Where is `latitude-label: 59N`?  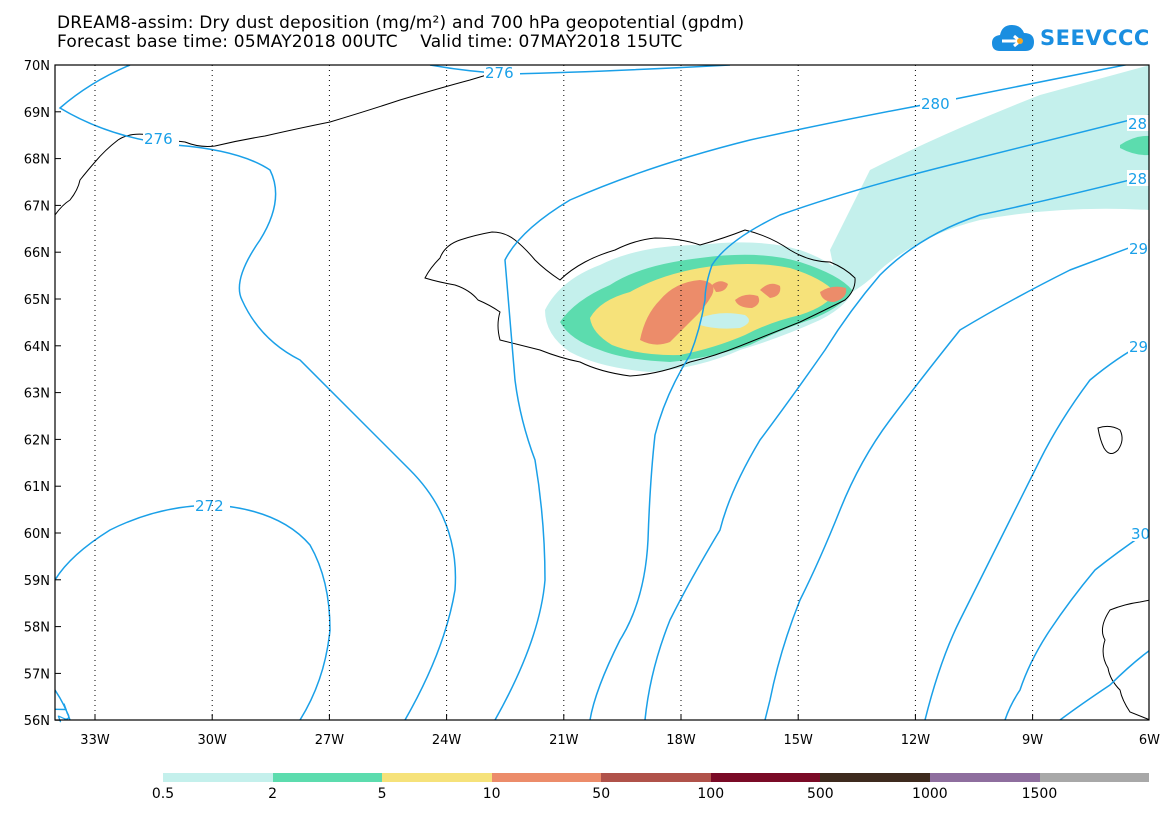 latitude-label: 59N is located at coordinates (37, 581).